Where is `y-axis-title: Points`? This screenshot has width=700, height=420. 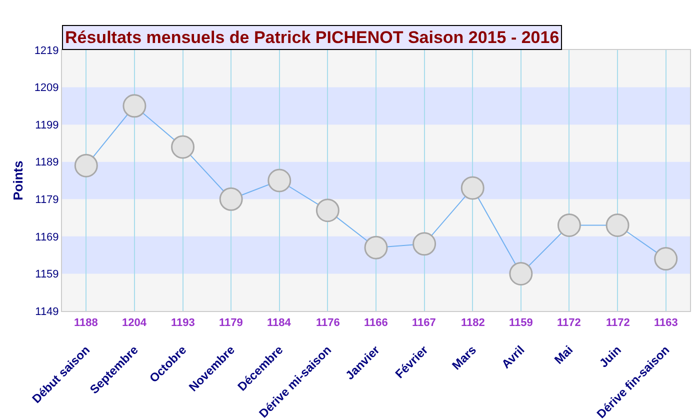
y-axis-title: Points is located at coordinates (18, 180).